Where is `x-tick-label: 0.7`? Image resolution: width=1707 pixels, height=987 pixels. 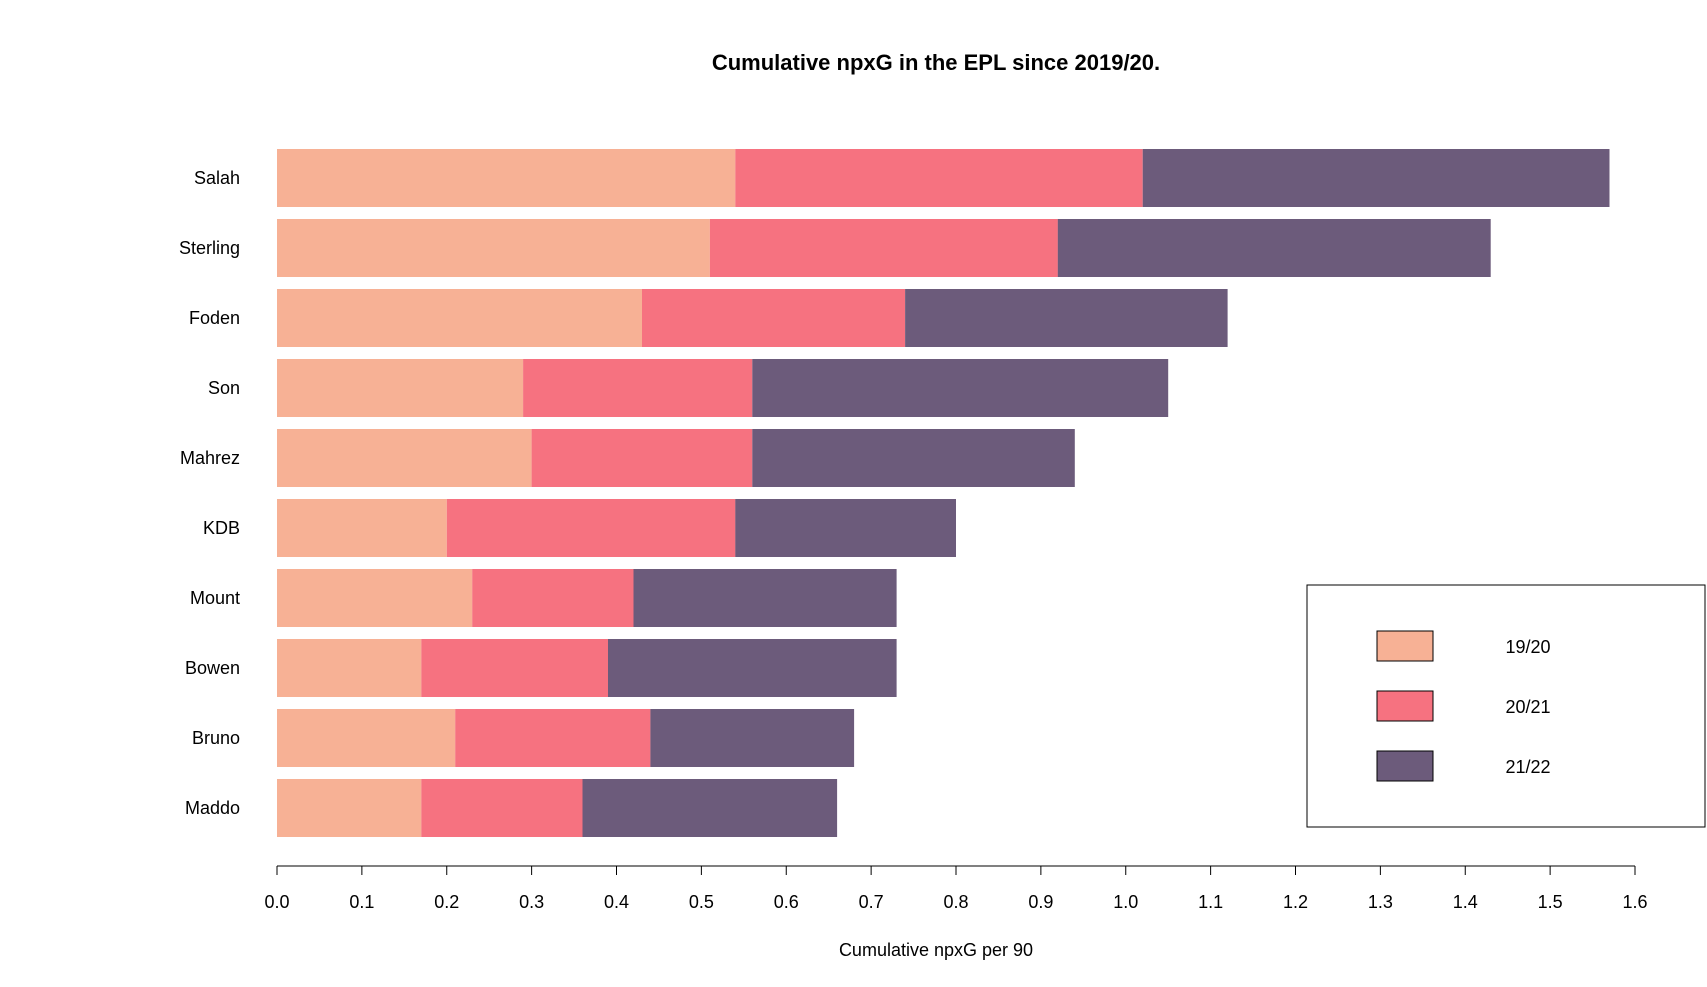 x-tick-label: 0.7 is located at coordinates (871, 902).